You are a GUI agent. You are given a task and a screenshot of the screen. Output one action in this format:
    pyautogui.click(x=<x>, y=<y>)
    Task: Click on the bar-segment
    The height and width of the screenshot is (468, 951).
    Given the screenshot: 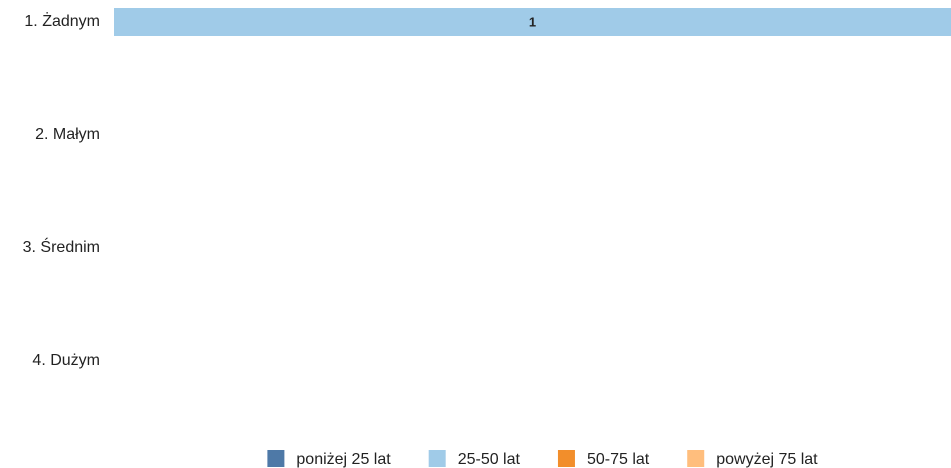 What is the action you would take?
    pyautogui.click(x=532, y=22)
    